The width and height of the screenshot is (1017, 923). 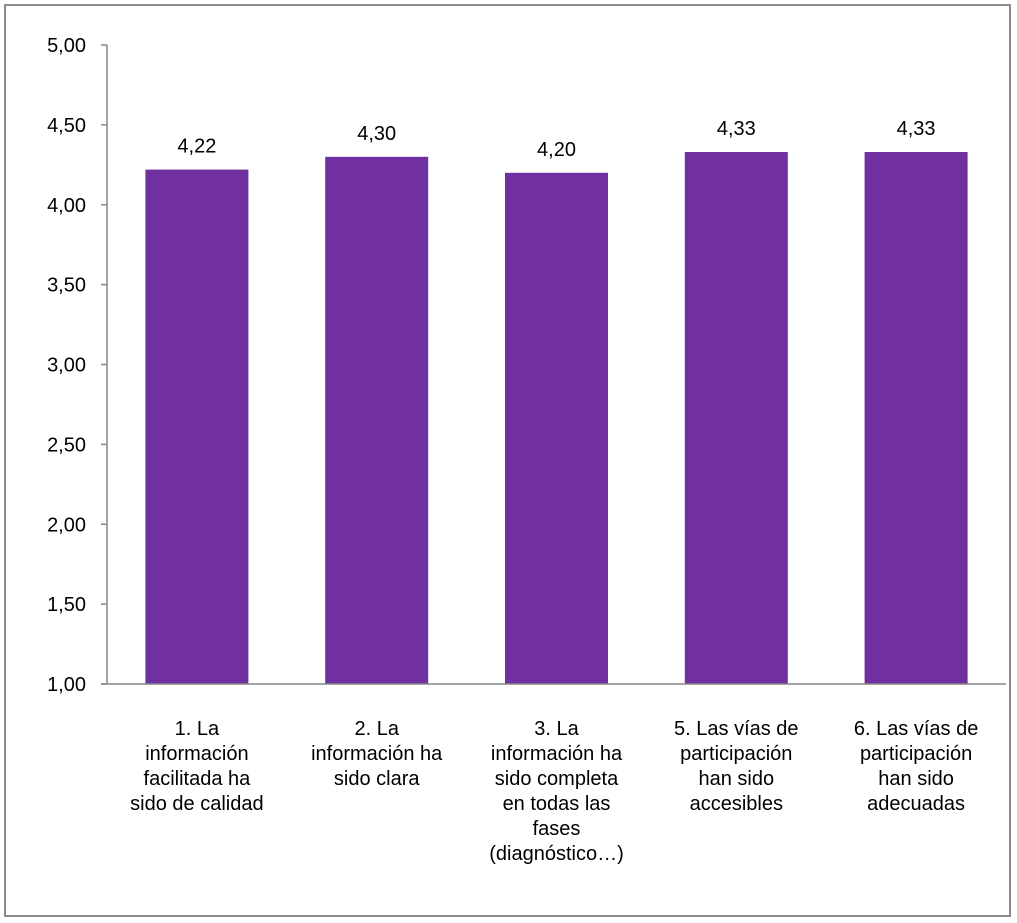 I want to click on y-tick-label: 3,50, so click(x=66, y=286).